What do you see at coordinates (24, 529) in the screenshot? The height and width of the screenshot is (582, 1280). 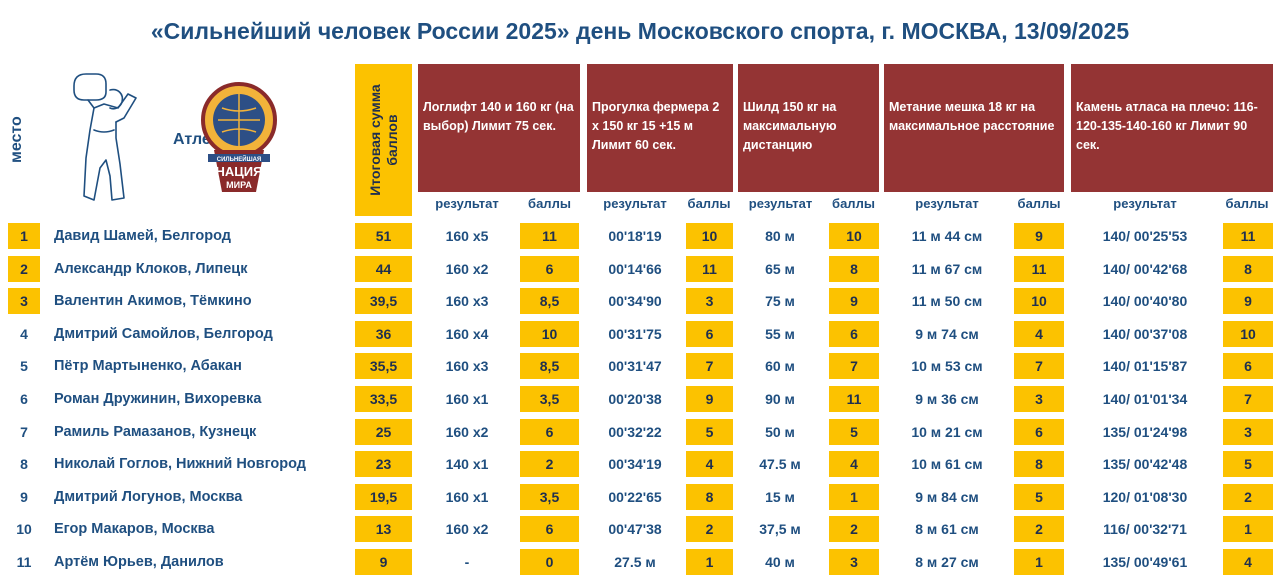 I see `place-cell: 10` at bounding box center [24, 529].